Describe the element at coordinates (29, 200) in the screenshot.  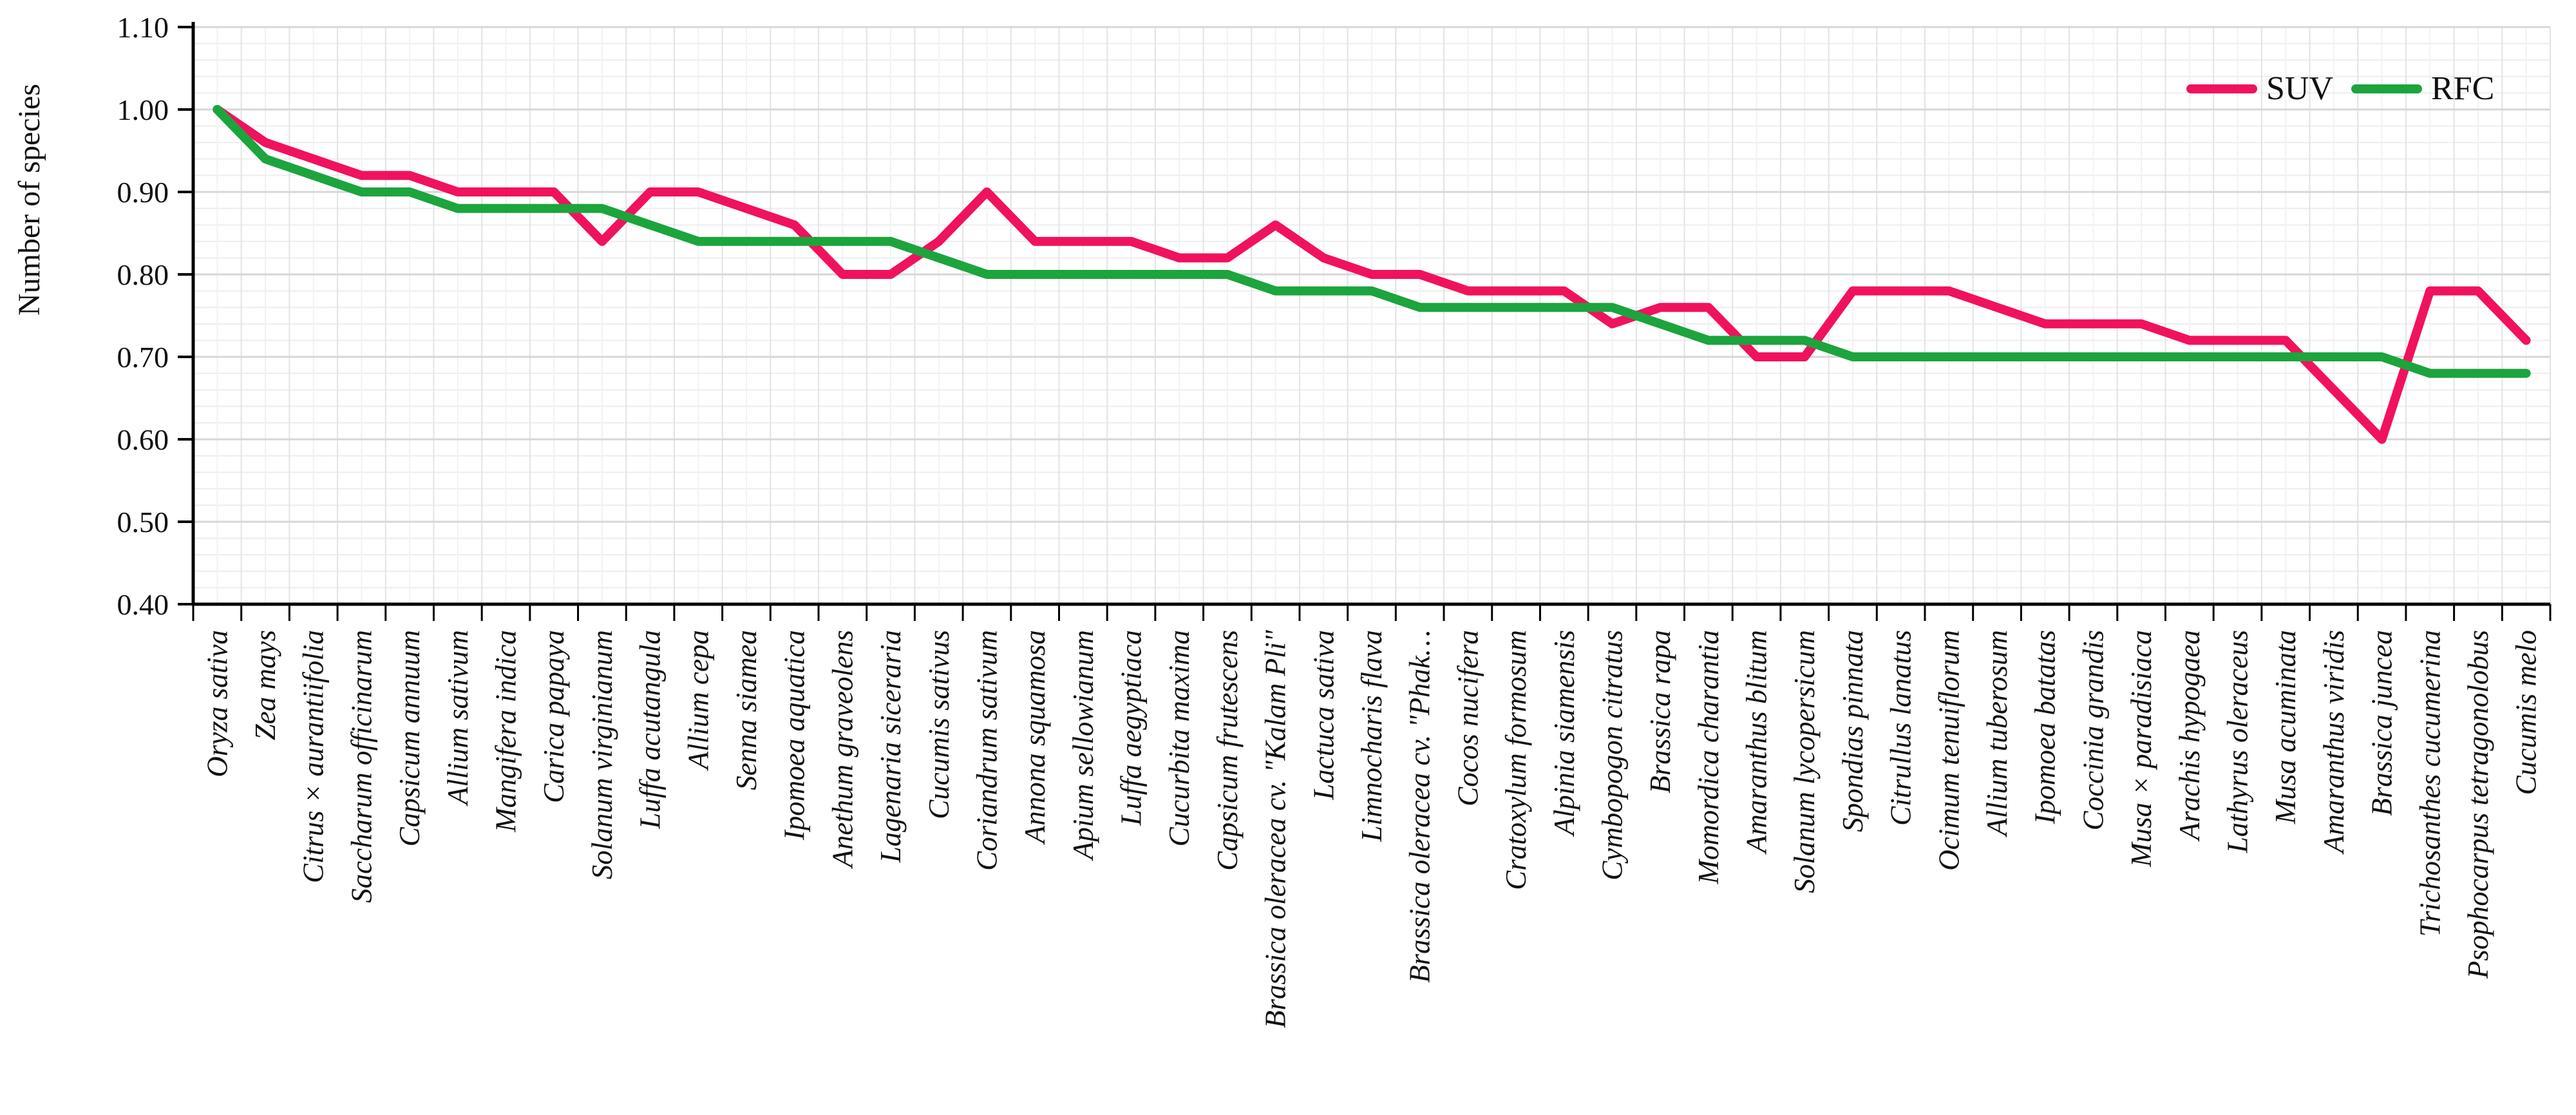
I see `y-axis-title: Number of species` at that location.